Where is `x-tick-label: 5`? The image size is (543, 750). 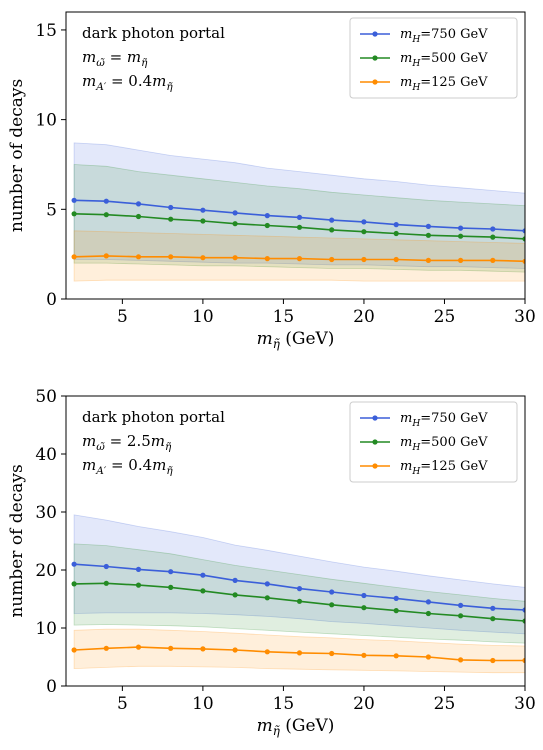
x-tick-label: 5 is located at coordinates (122, 704).